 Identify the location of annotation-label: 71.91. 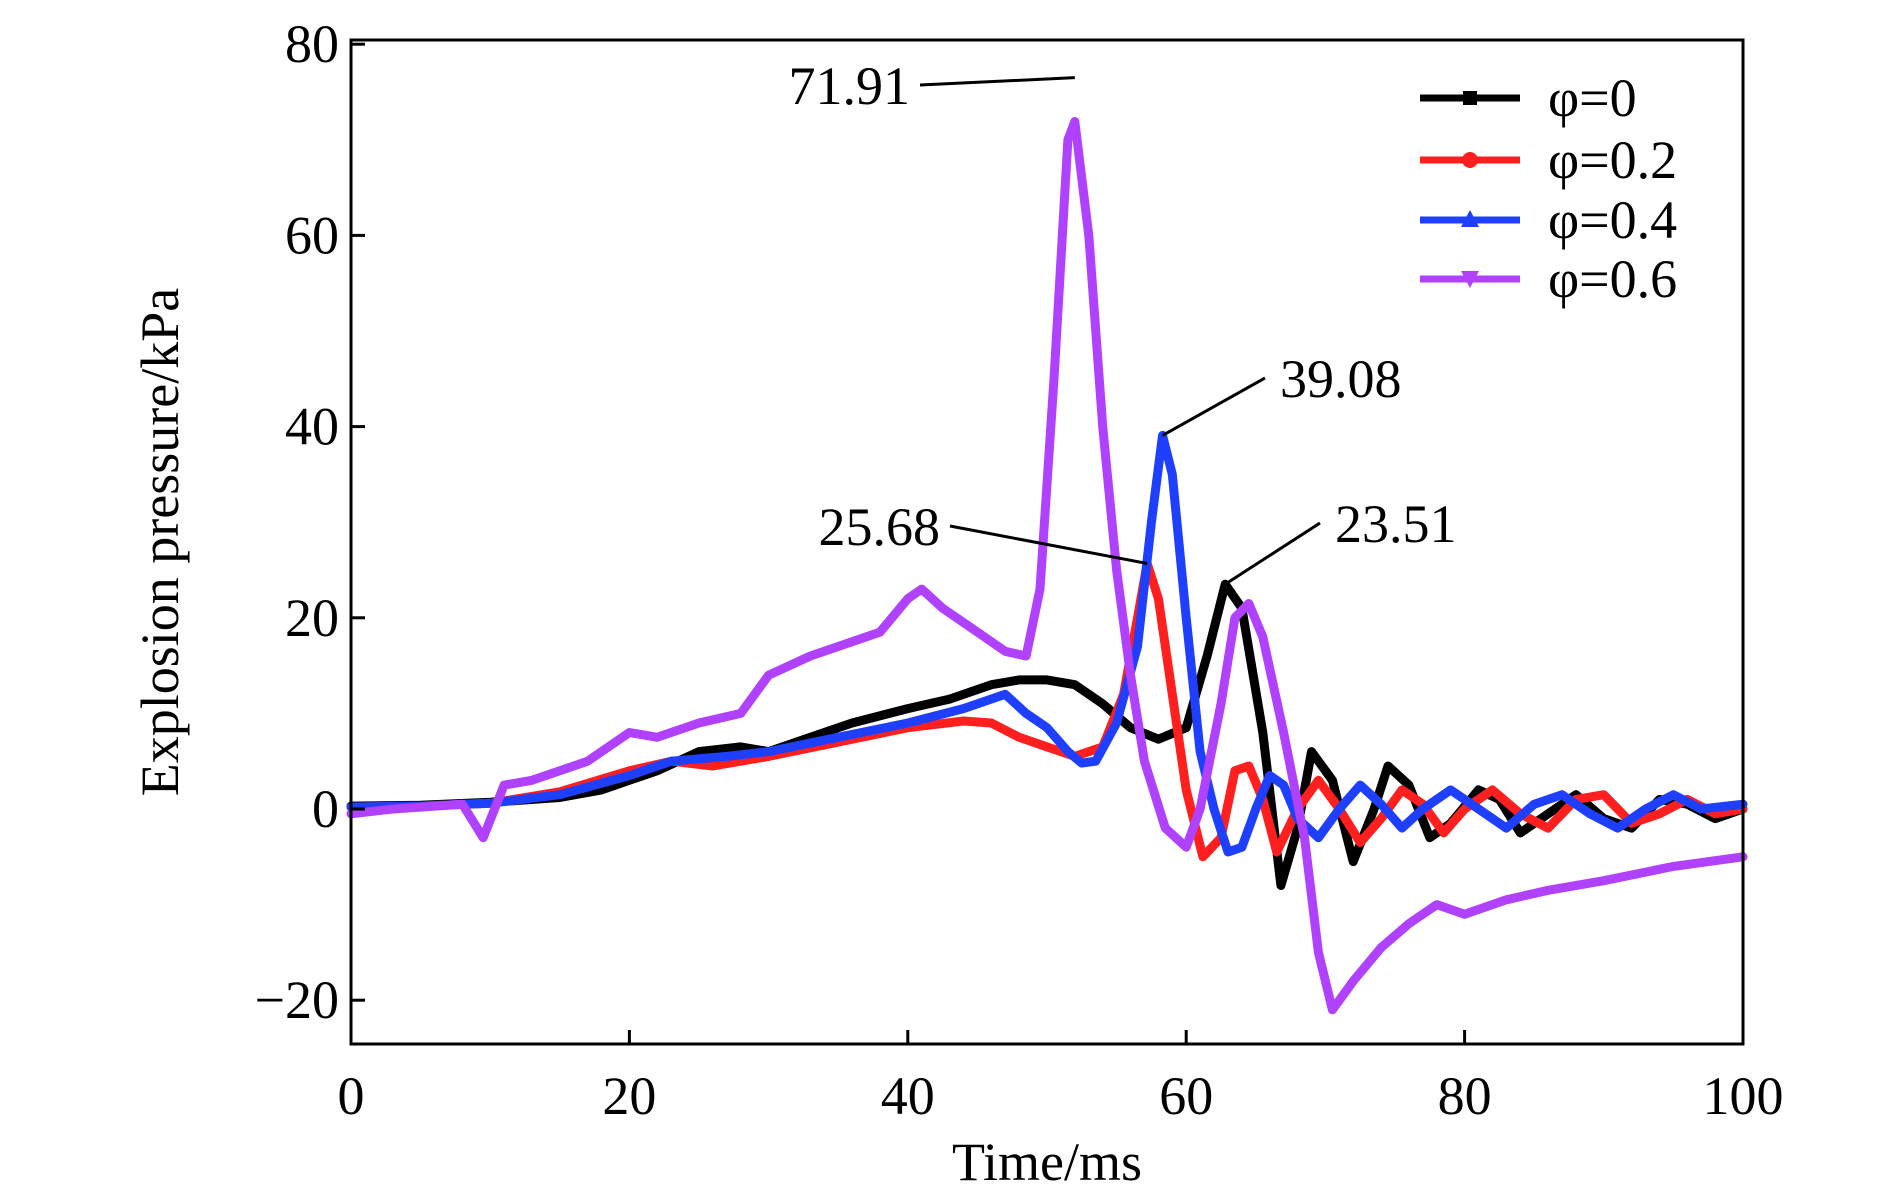
(850, 86).